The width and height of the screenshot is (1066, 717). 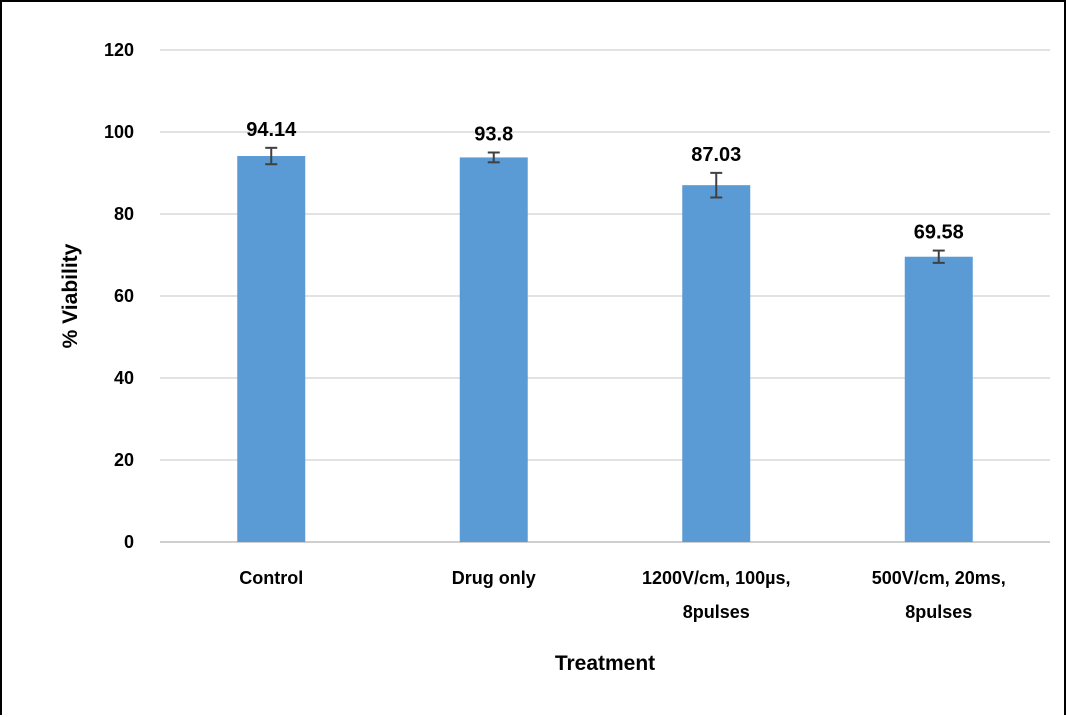 What do you see at coordinates (124, 214) in the screenshot?
I see `y-tick-label: 80` at bounding box center [124, 214].